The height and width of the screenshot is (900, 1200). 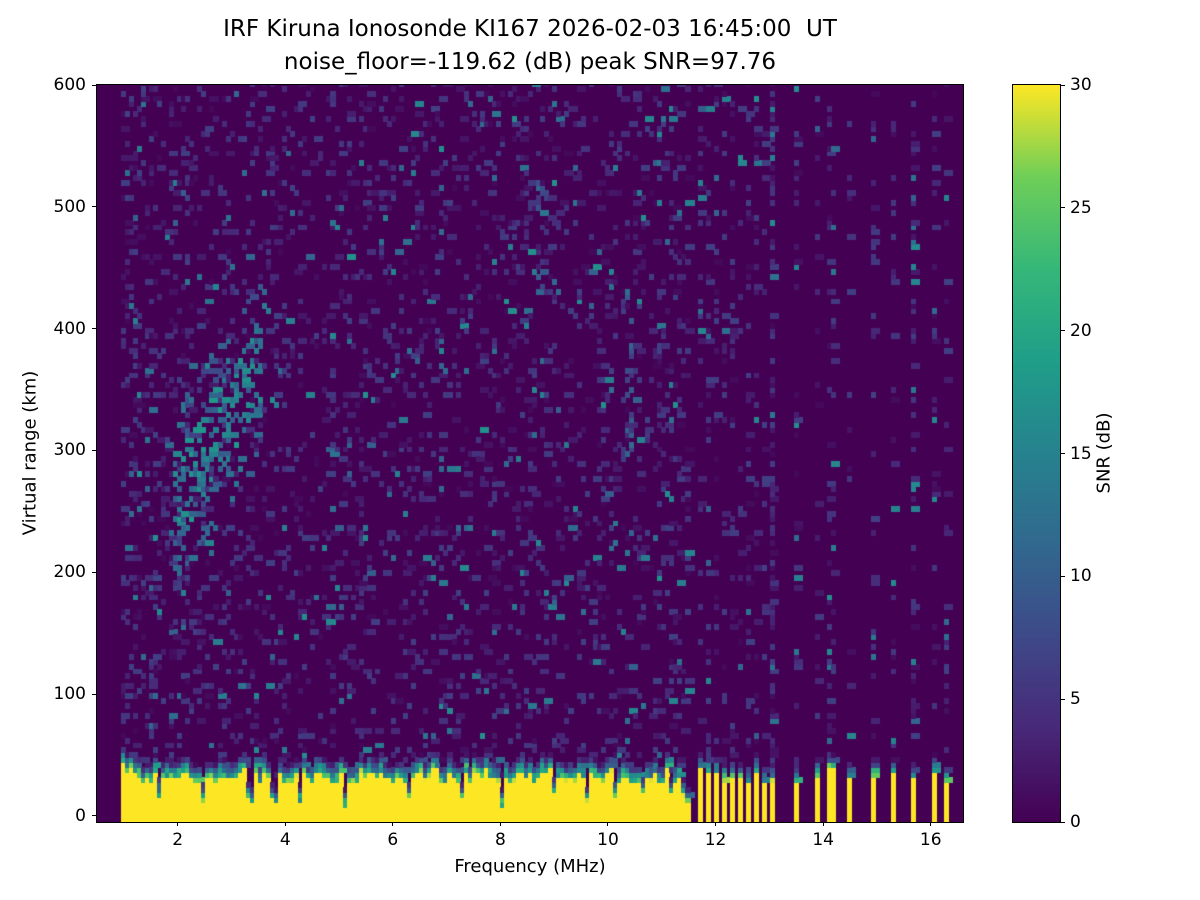 I want to click on colorbar-tick-label: 25, so click(x=1081, y=207).